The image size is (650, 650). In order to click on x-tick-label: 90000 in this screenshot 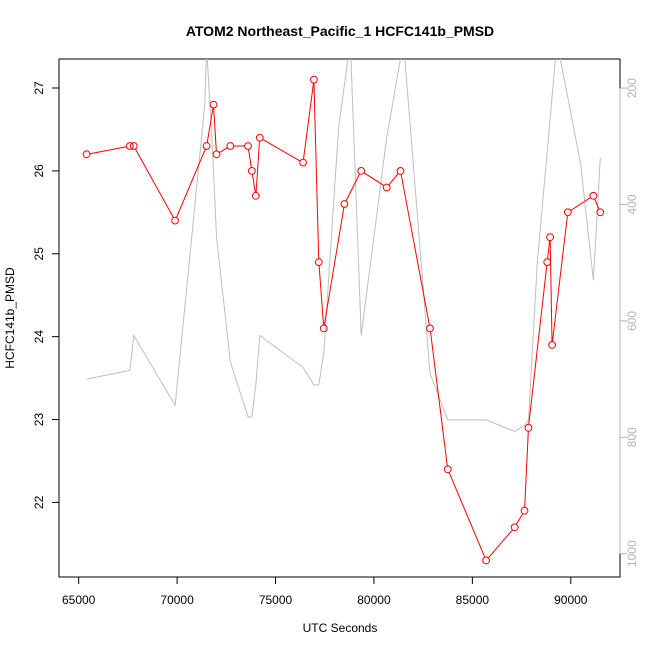, I will do `click(571, 600)`.